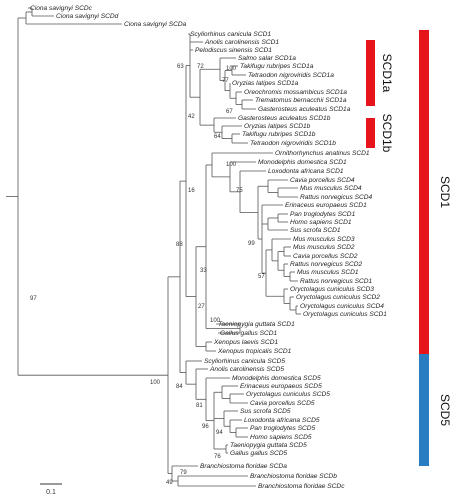 This screenshot has width=463, height=500. I want to click on leaf-label: Ciona savignyi SCDa, so click(155, 24).